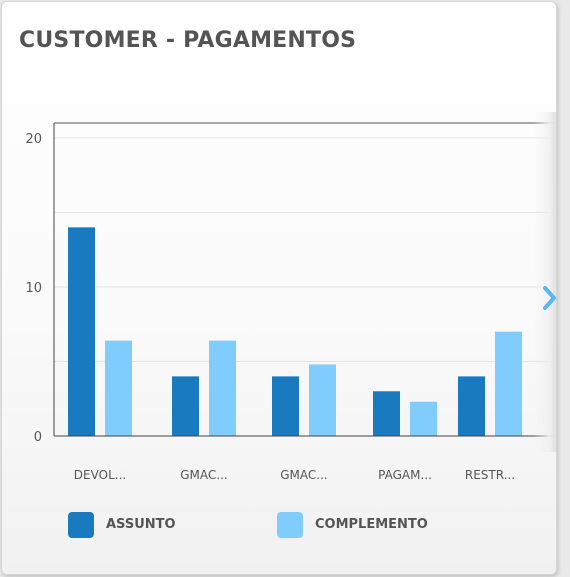 The image size is (570, 577). Describe the element at coordinates (38, 437) in the screenshot. I see `y-tick-label: 0` at that location.